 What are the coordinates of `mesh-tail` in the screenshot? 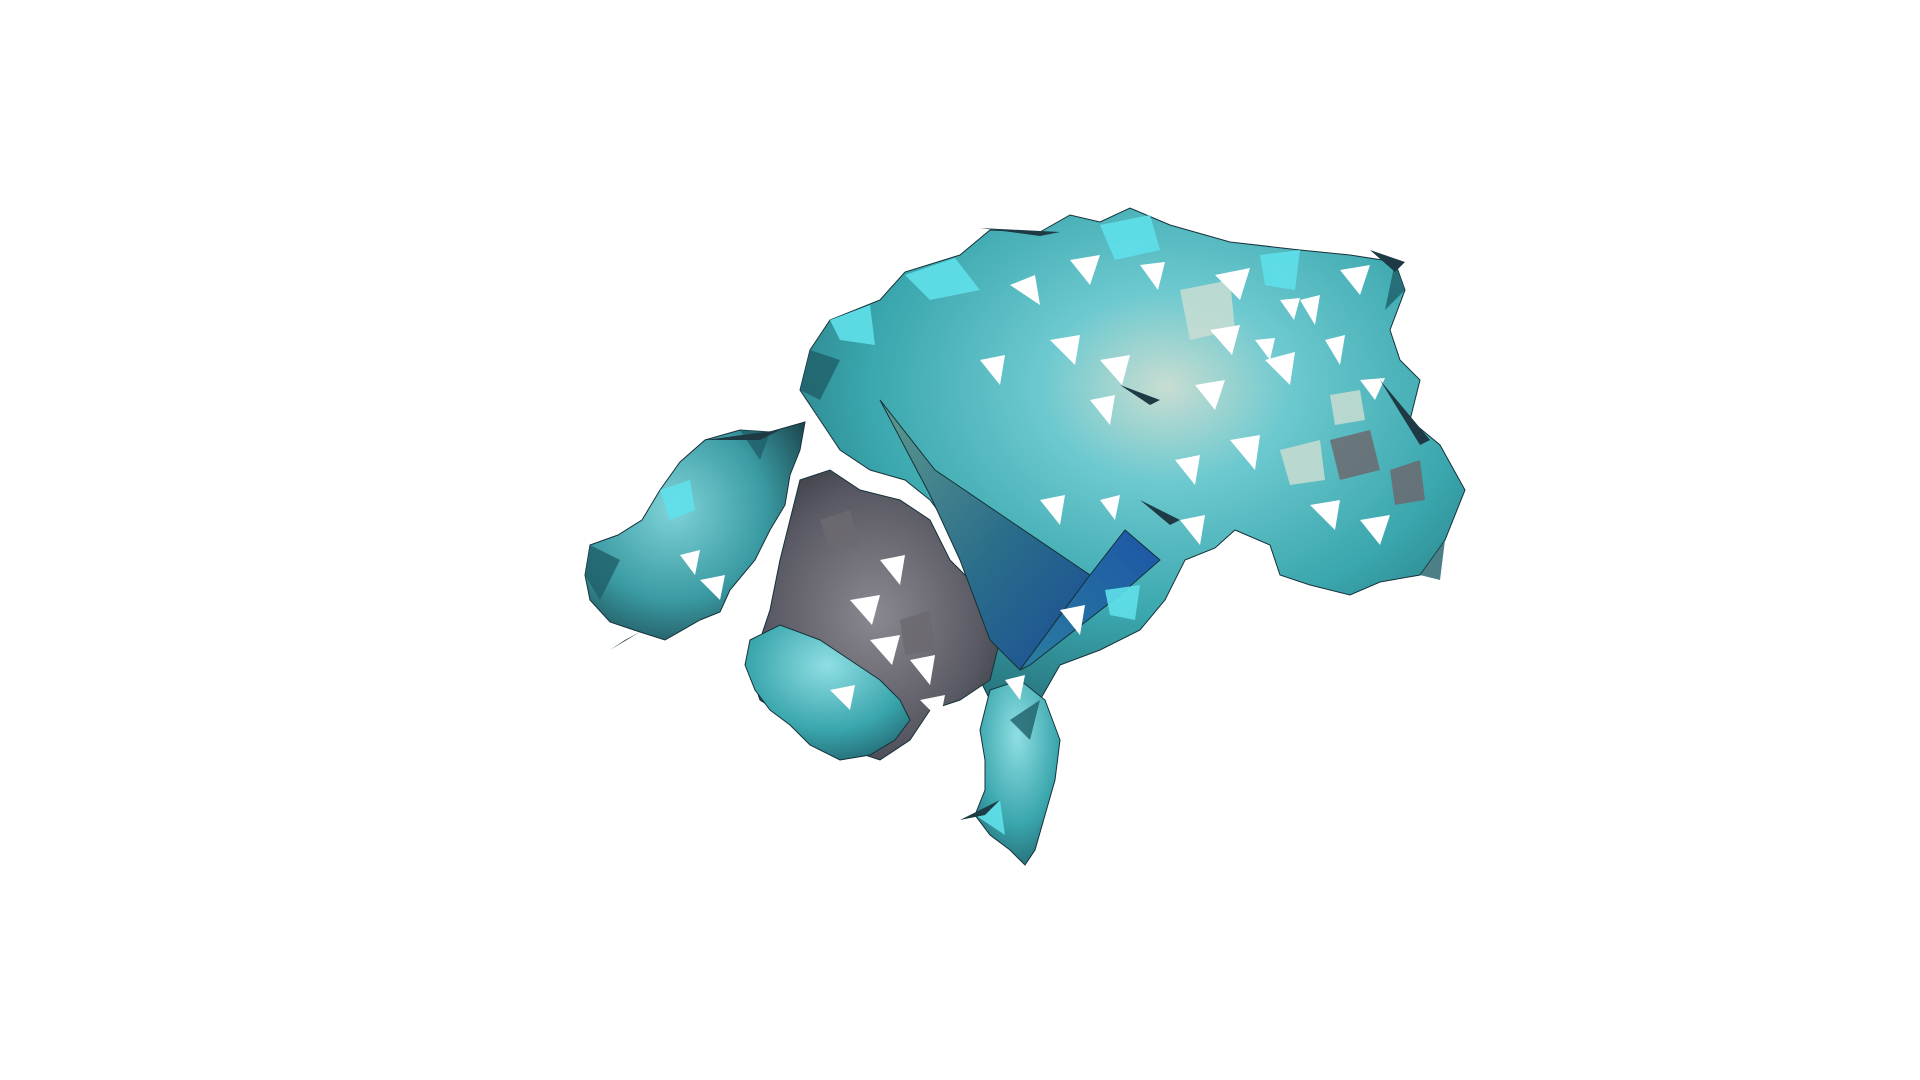 It's located at (1017, 772).